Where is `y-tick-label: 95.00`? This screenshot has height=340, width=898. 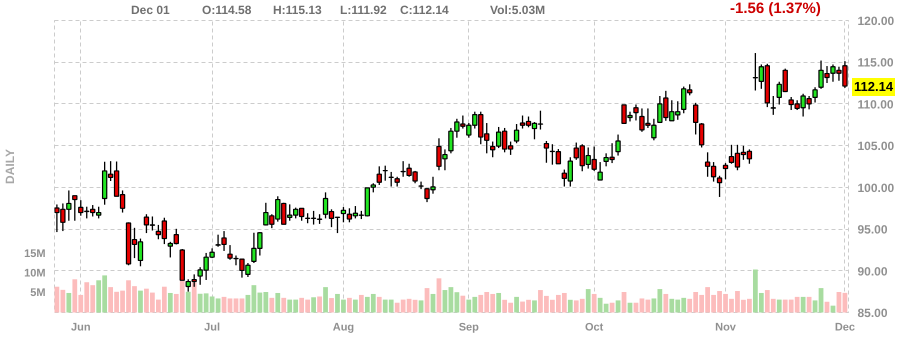
y-tick-label: 95.00 is located at coordinates (873, 229).